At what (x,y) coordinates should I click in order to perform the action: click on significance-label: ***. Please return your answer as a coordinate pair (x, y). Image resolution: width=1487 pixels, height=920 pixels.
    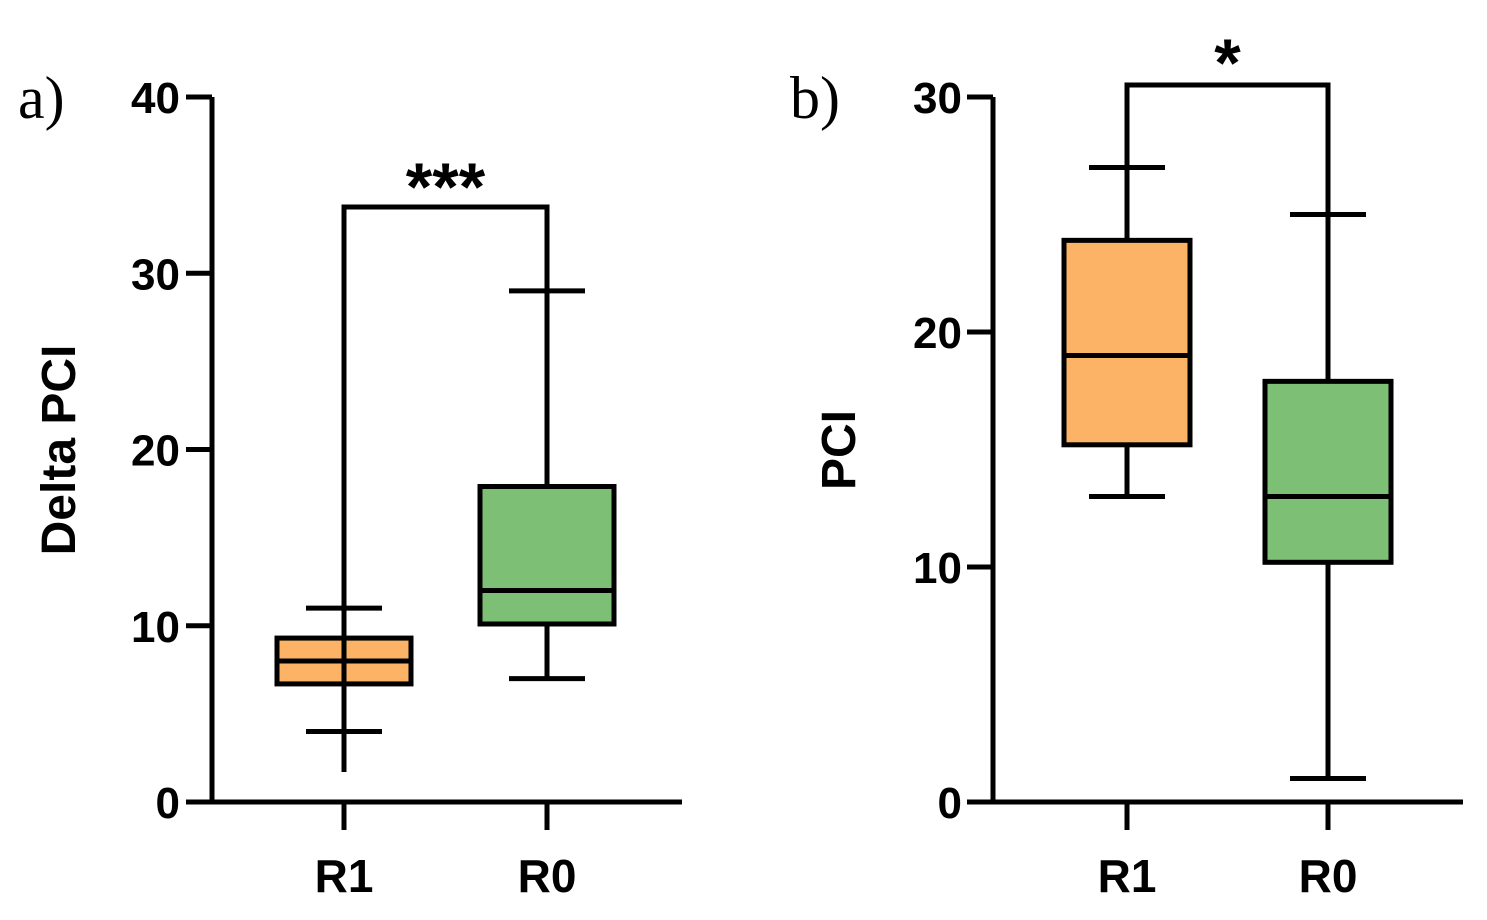
    Looking at the image, I should click on (446, 187).